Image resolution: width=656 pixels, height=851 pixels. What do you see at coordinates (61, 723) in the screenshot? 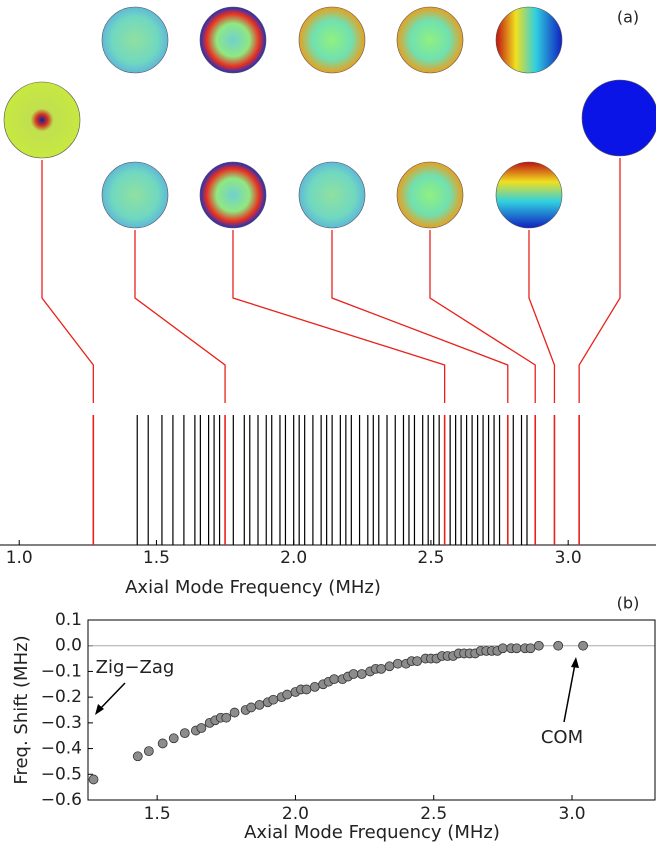
I see `y-tick-label: −0.3` at bounding box center [61, 723].